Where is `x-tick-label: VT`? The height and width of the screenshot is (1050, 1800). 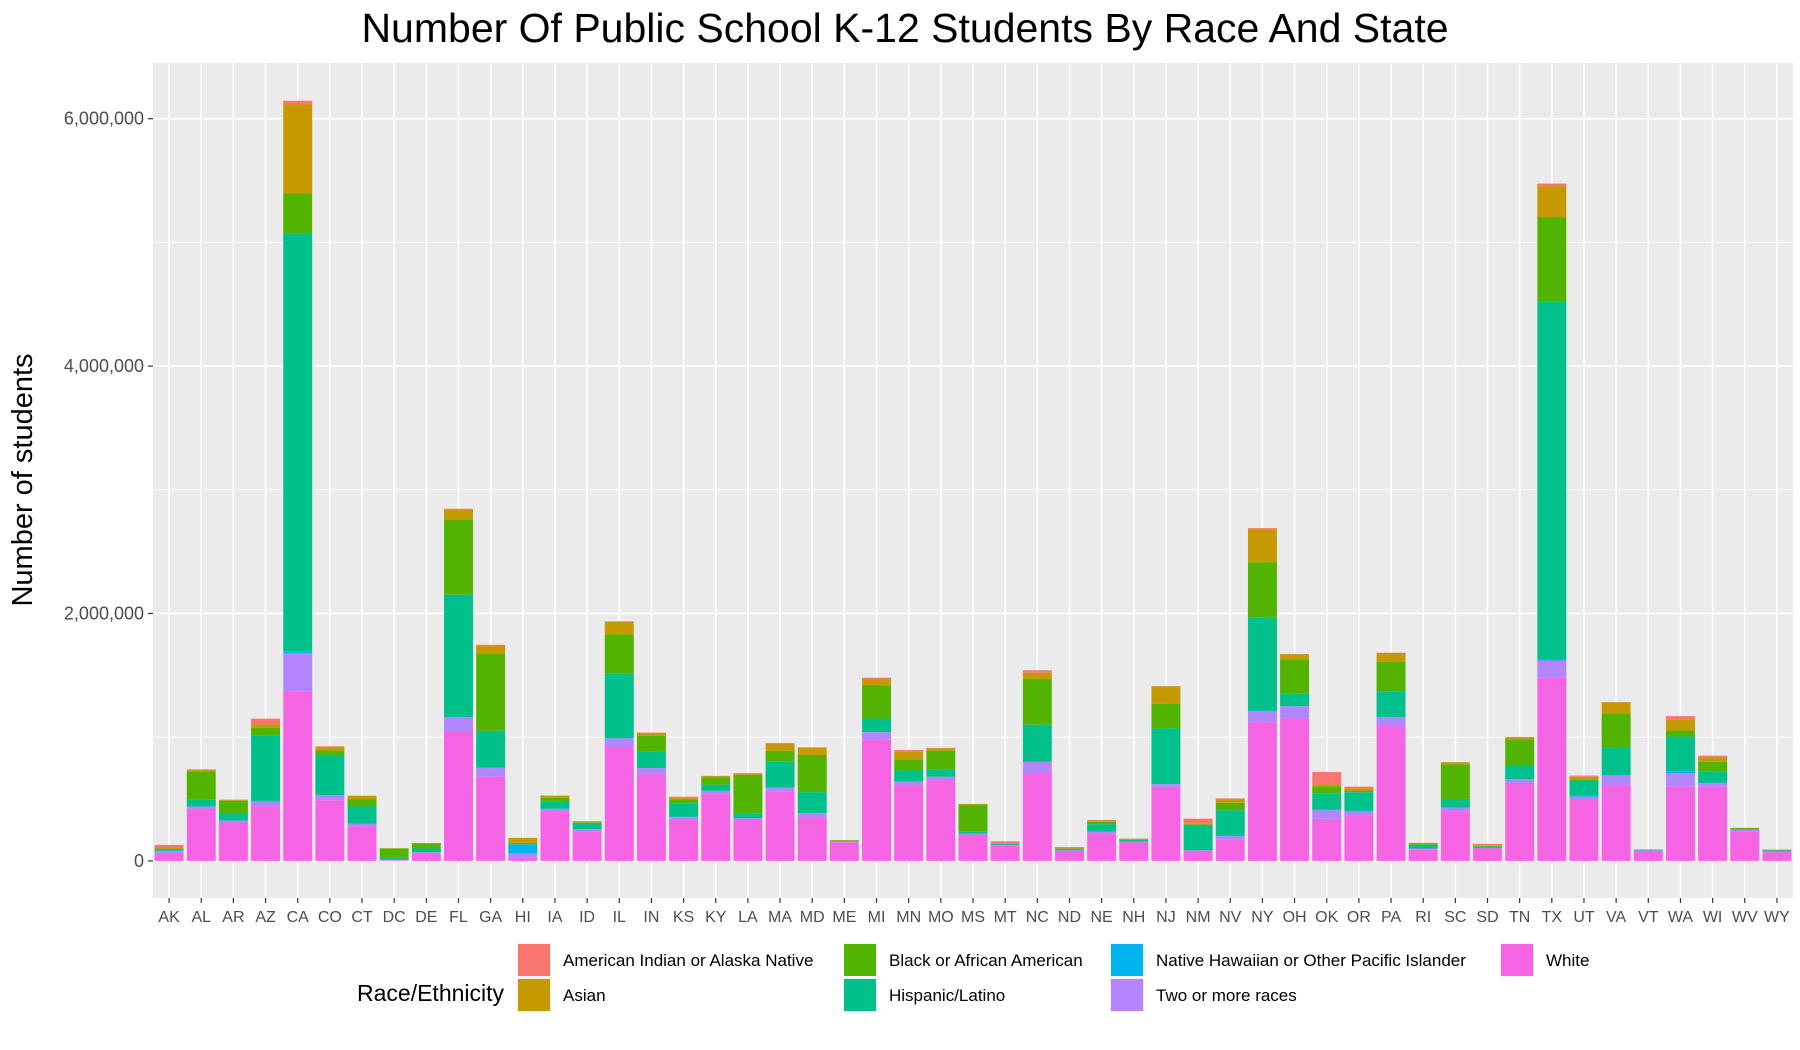 x-tick-label: VT is located at coordinates (1648, 917).